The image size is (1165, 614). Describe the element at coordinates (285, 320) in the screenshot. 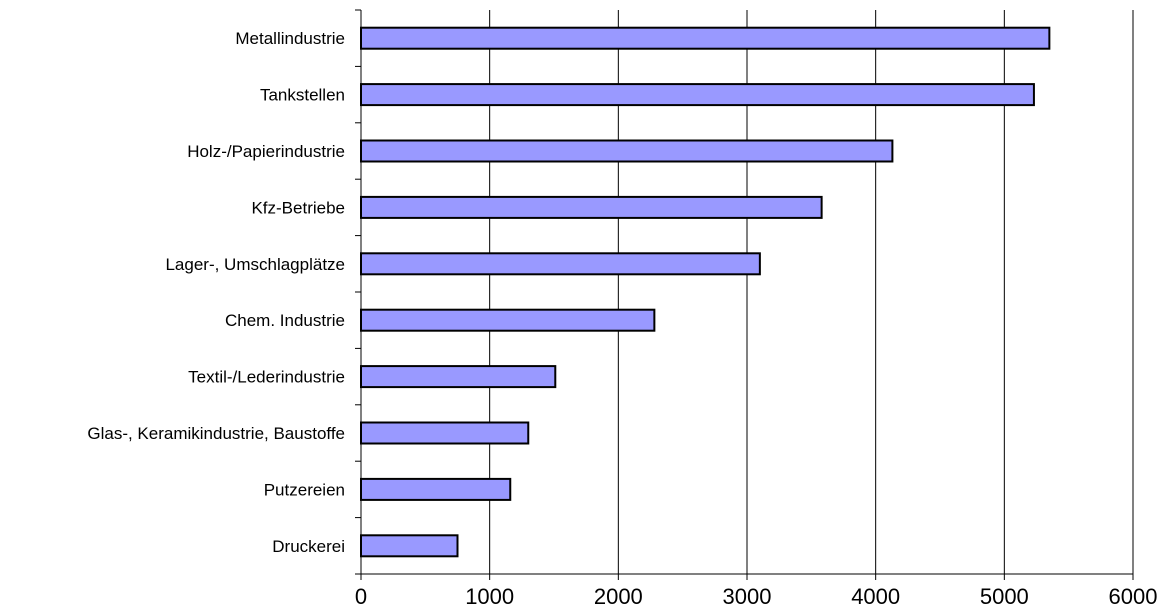

I see `category-label: Chem. Industrie` at that location.